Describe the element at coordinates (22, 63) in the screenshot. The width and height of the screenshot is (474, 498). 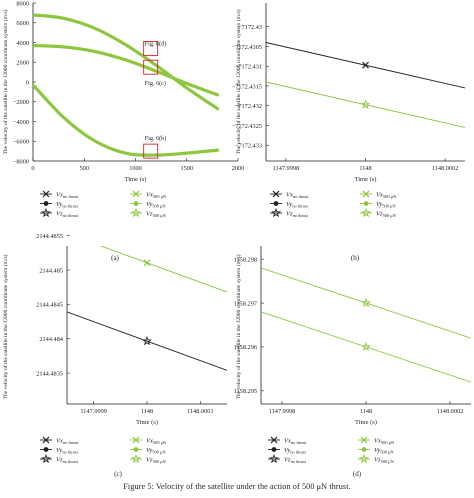
I see `y-tick-label: 2000` at that location.